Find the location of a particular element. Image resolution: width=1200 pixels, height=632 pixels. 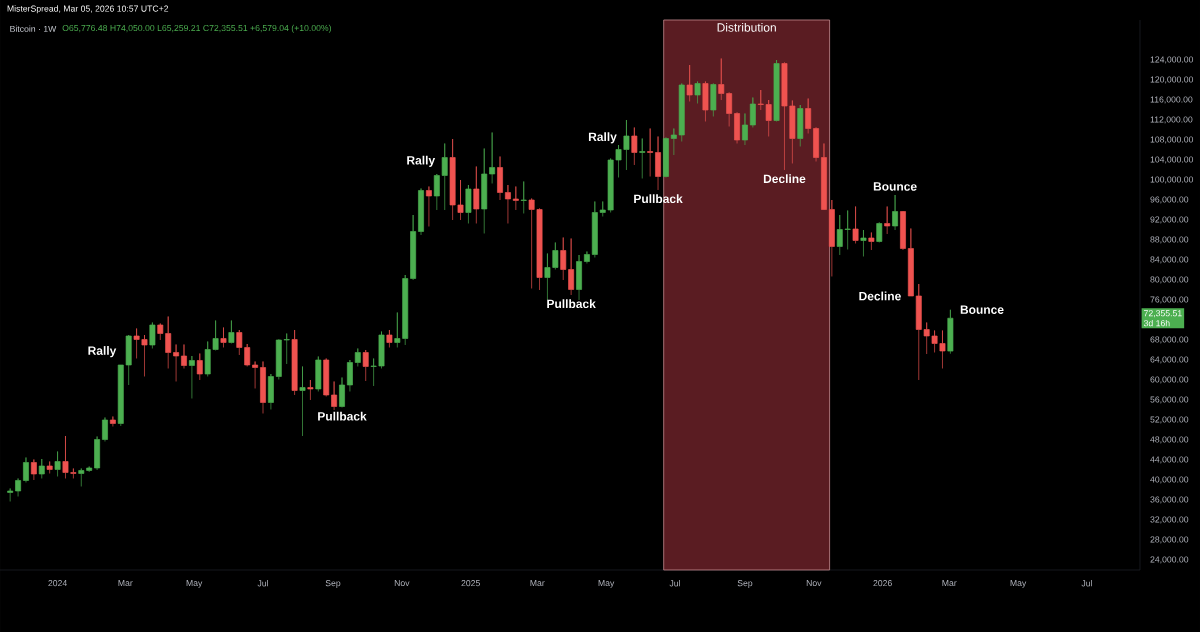

y-tick-label: 88,000.00 is located at coordinates (1169, 240).